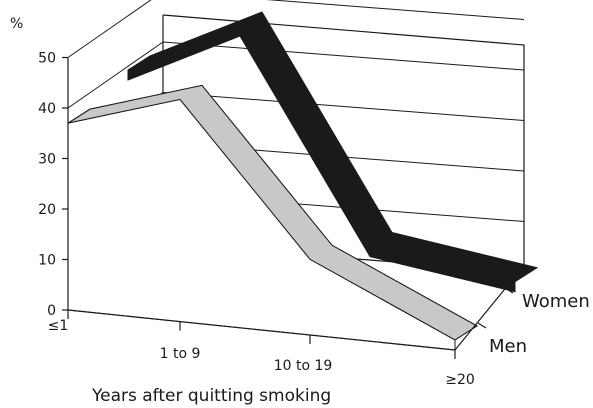 The width and height of the screenshot is (593, 408). What do you see at coordinates (556, 301) in the screenshot?
I see `depth-label-women: Women` at bounding box center [556, 301].